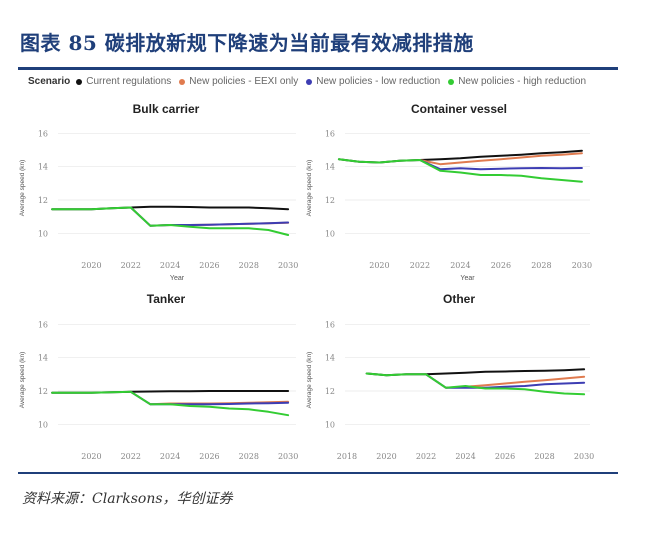 The width and height of the screenshot is (665, 543). I want to click on legend-item-current: Current regulations, so click(123, 81).